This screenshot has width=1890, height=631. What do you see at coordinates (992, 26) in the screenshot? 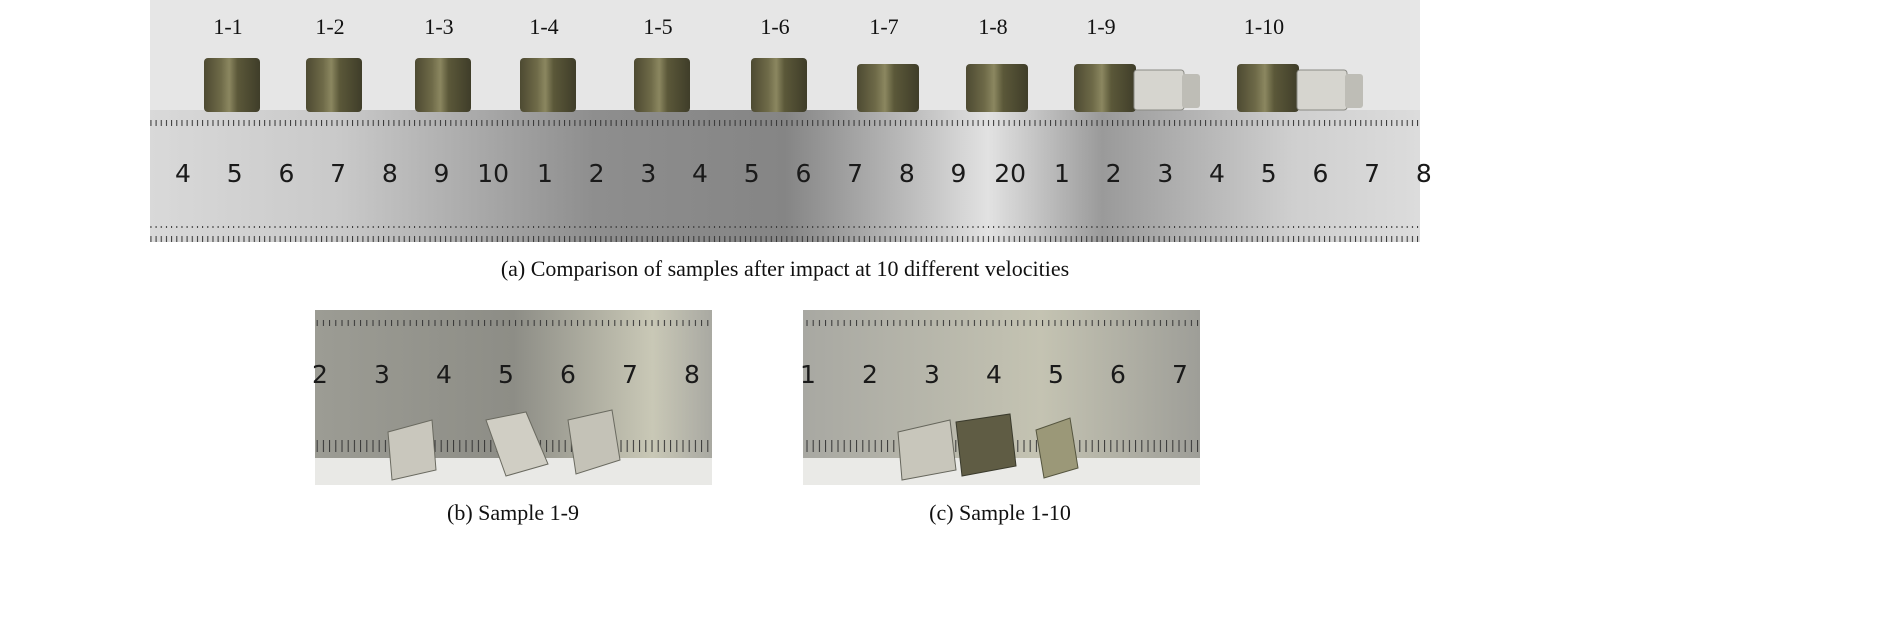
I see `sample-label: 1-8` at bounding box center [992, 26].